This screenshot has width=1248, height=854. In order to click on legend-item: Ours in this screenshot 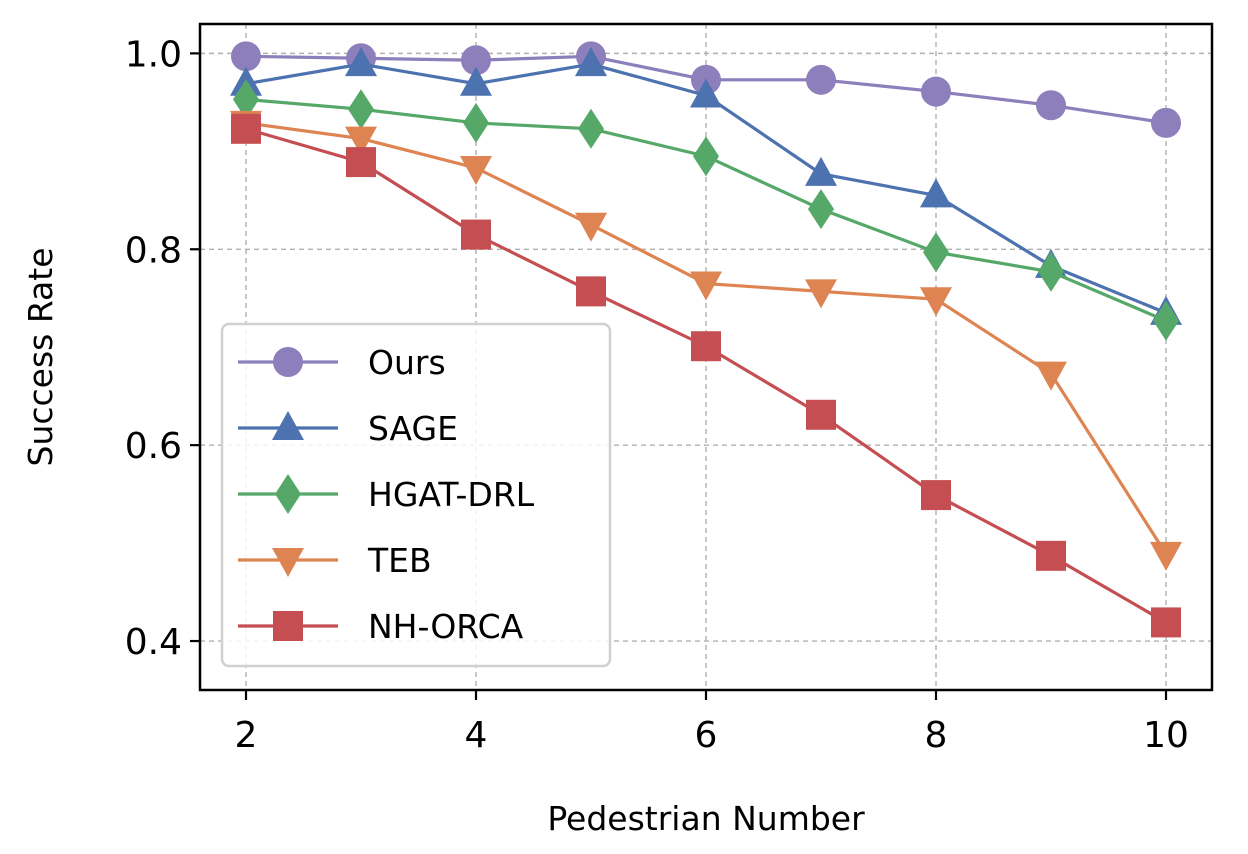, I will do `click(342, 362)`.